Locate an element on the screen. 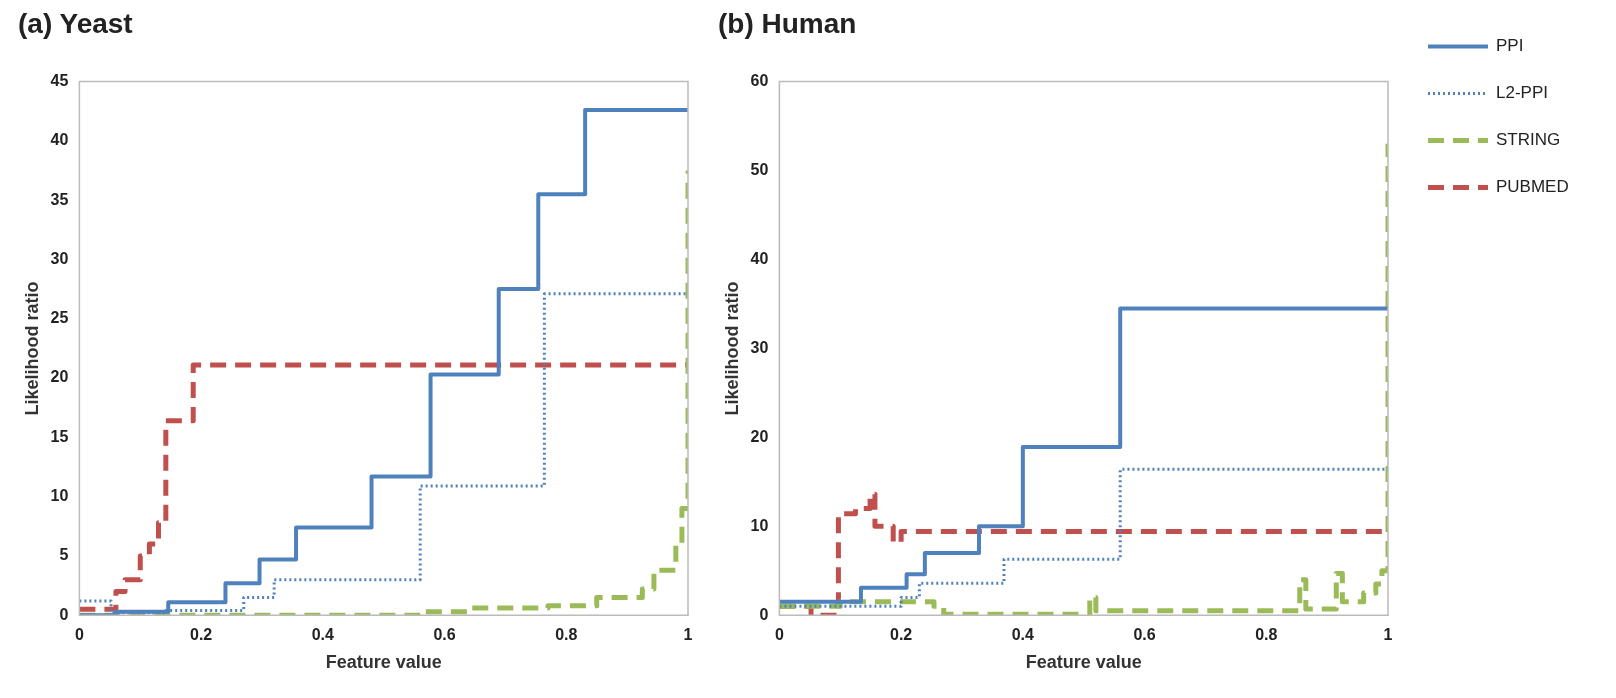 The height and width of the screenshot is (698, 1616). chart-title: (b) Human is located at coordinates (787, 23).